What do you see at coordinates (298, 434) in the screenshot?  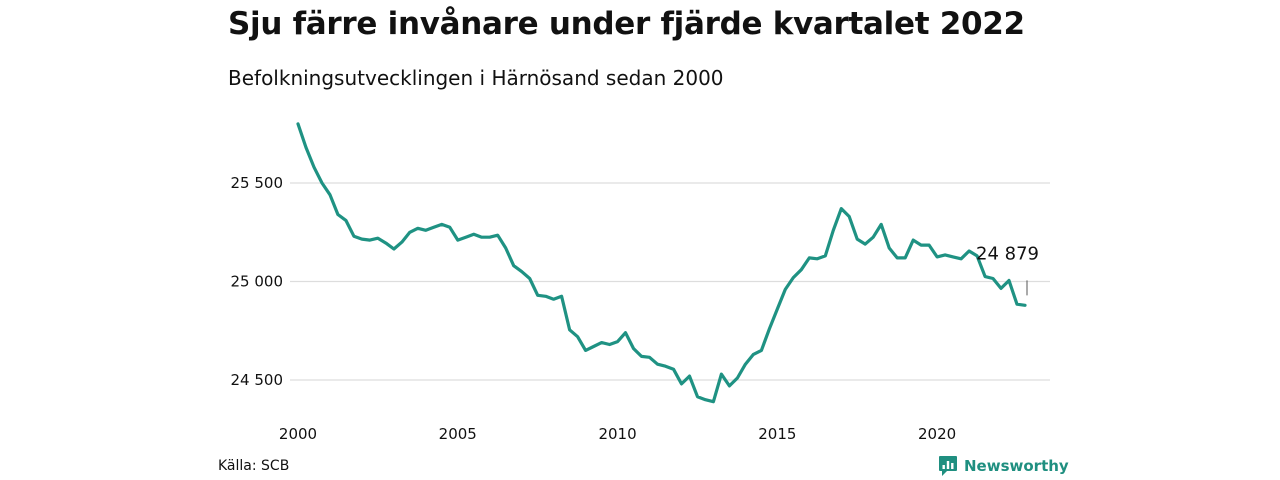 I see `x-tick-label: 2000` at bounding box center [298, 434].